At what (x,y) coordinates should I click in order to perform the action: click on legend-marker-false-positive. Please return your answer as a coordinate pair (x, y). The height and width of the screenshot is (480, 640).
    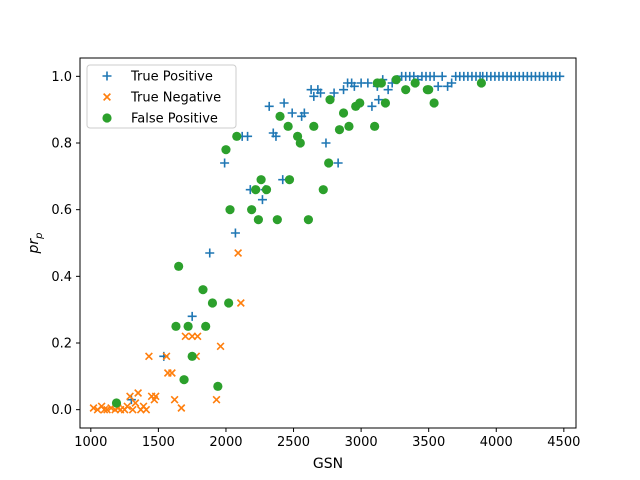
    Looking at the image, I should click on (107, 118).